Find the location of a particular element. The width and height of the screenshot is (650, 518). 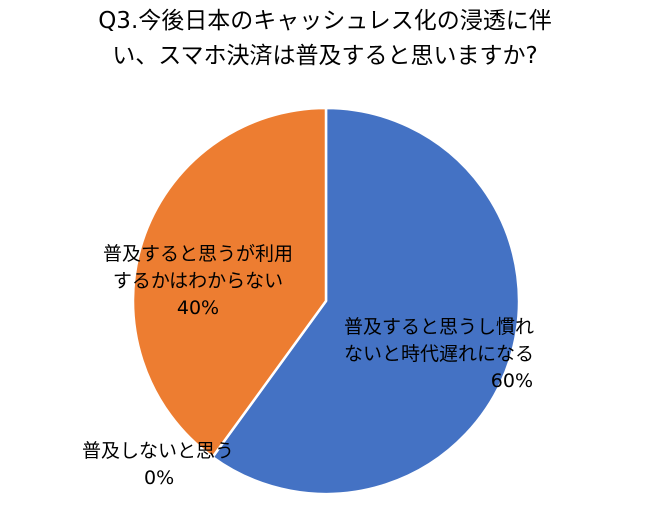

slice-label-accept-line-1: 普及すると思うし慣れ is located at coordinates (438, 327).